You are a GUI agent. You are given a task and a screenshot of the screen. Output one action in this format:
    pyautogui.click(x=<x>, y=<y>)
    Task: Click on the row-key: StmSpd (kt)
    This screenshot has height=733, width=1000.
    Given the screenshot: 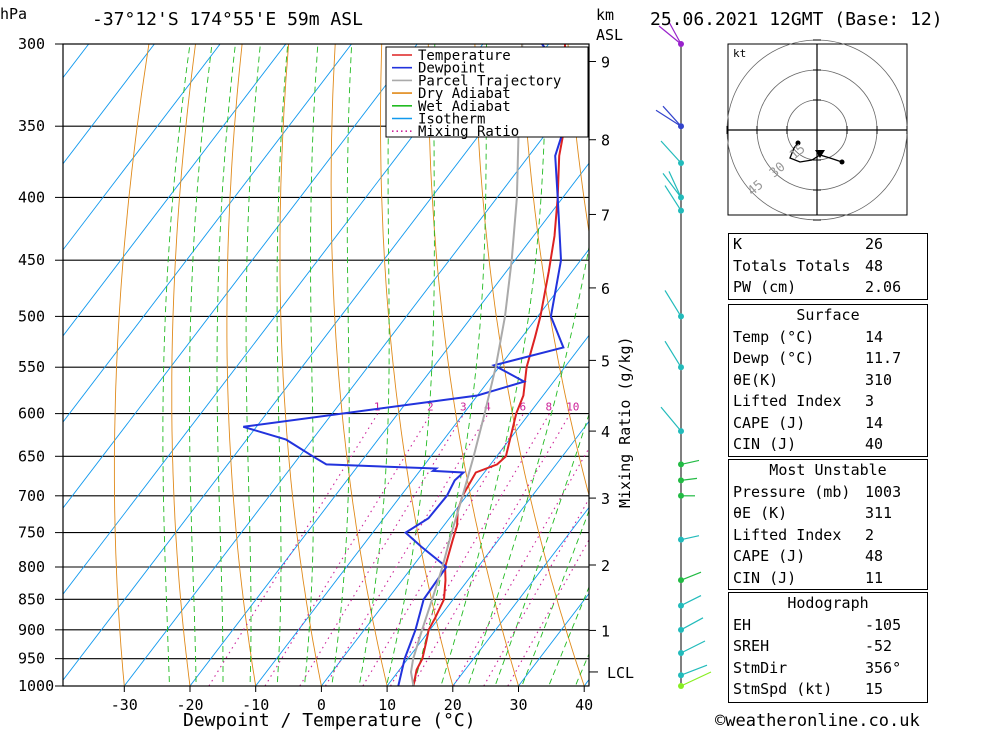 What is the action you would take?
    pyautogui.click(x=783, y=689)
    